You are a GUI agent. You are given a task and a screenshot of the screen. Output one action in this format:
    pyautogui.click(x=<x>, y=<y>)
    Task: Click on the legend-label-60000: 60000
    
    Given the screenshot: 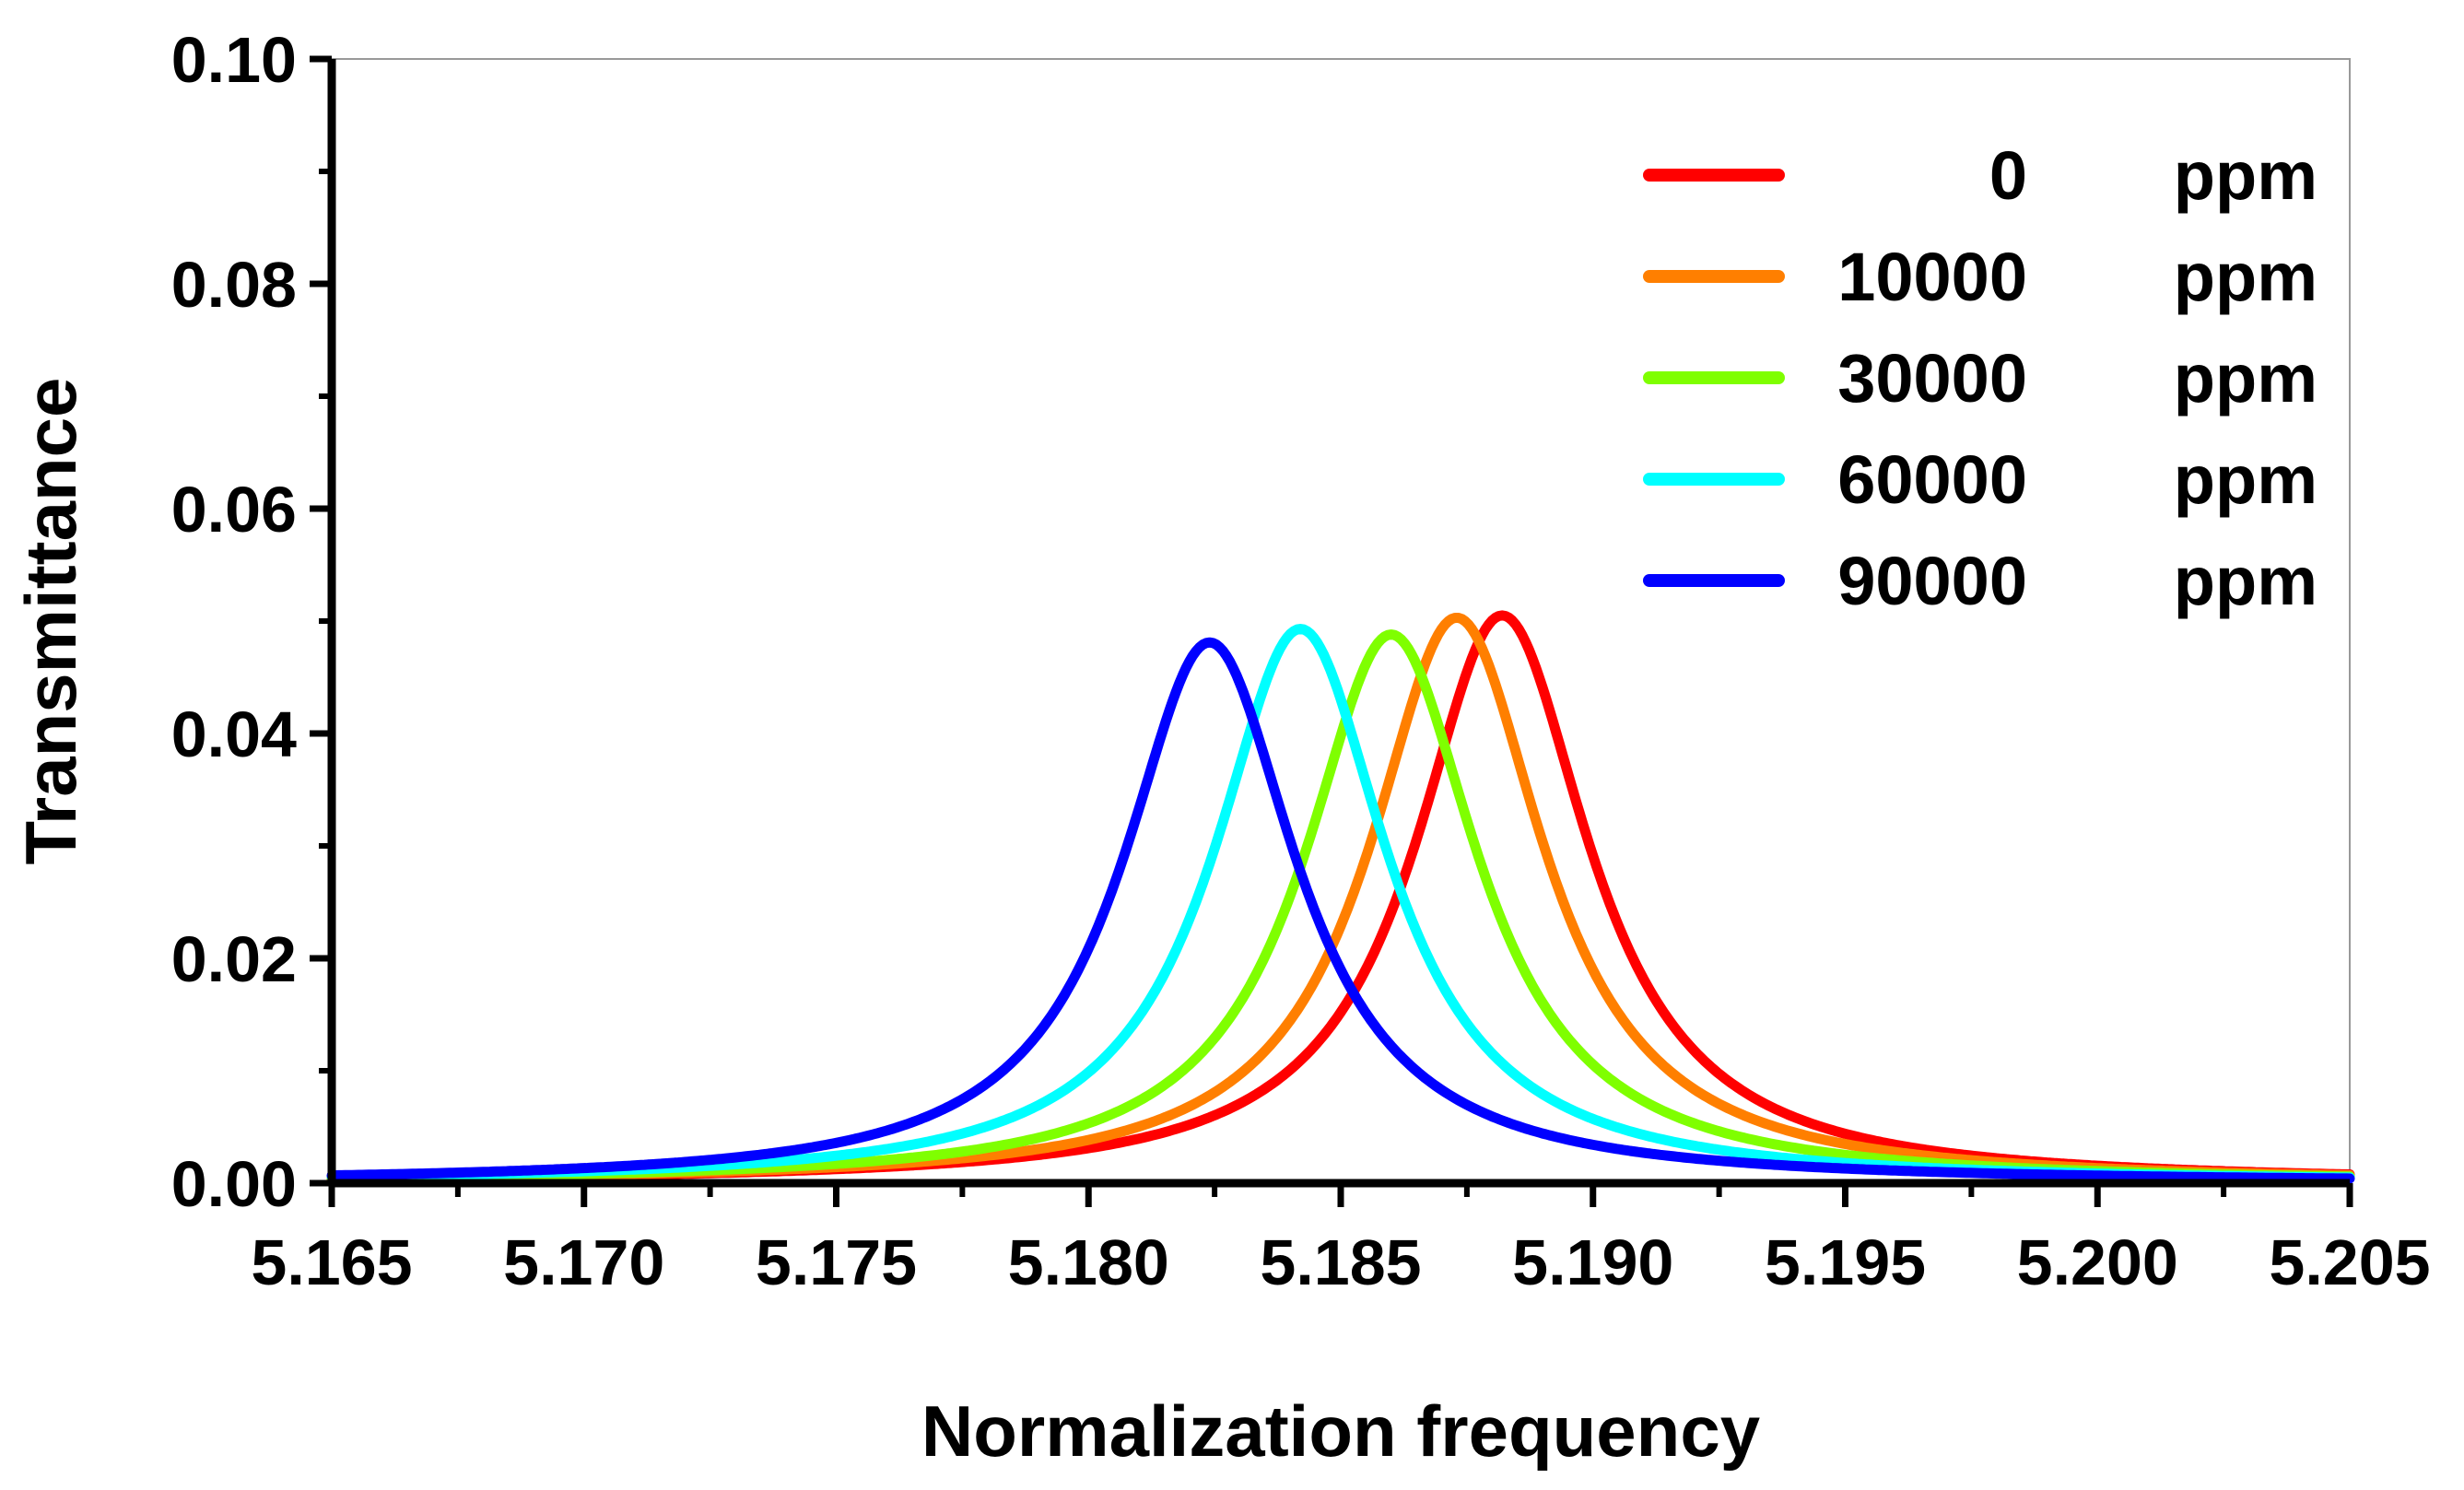 What is the action you would take?
    pyautogui.click(x=1932, y=479)
    